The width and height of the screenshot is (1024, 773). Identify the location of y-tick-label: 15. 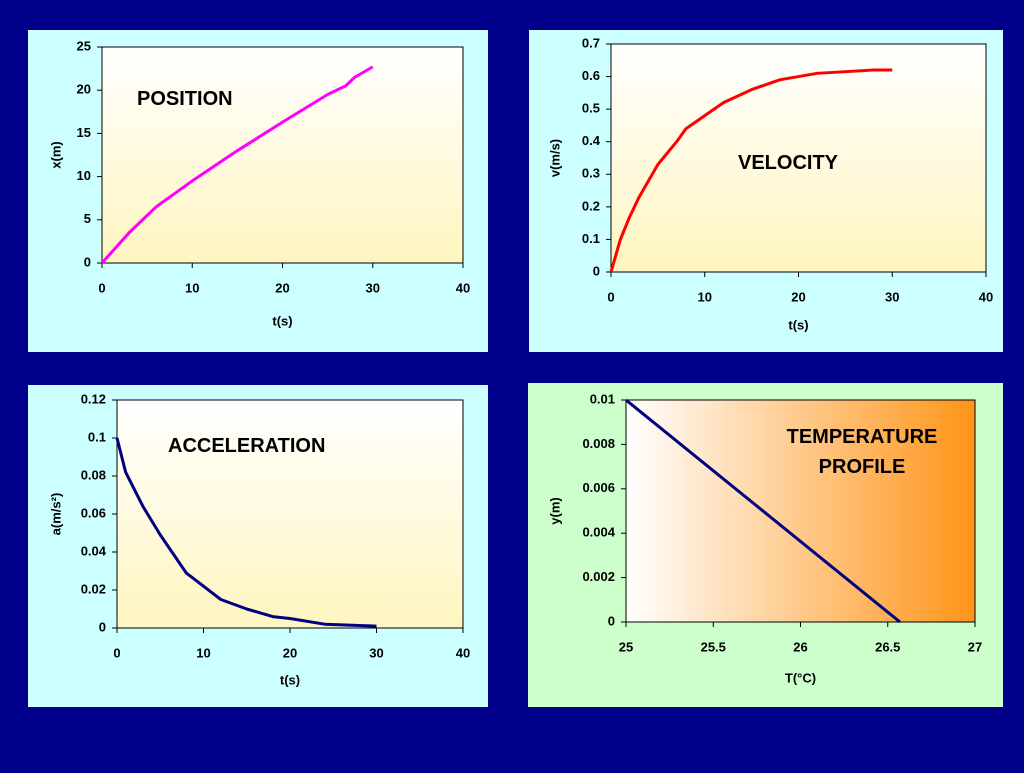
(84, 132).